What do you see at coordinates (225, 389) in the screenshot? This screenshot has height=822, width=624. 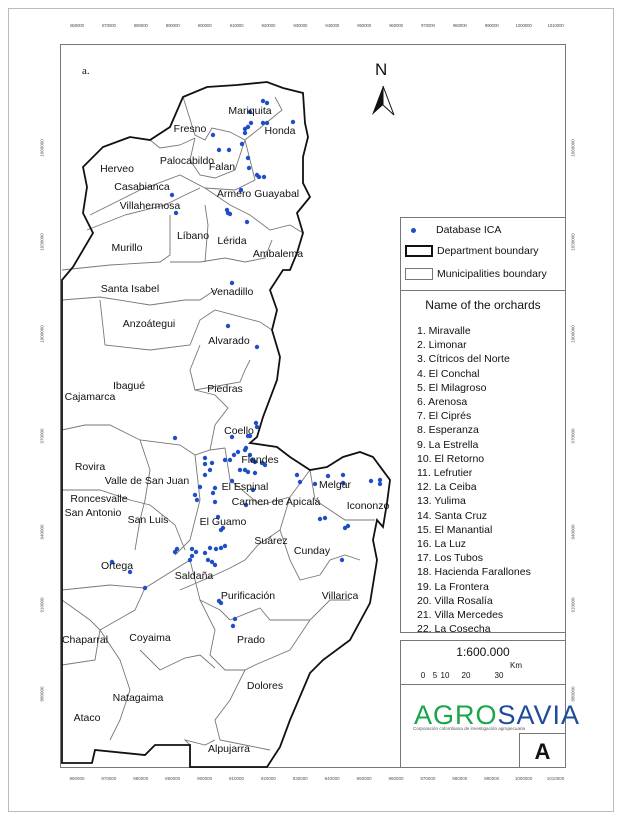 I see `municipality-label: Piedras` at bounding box center [225, 389].